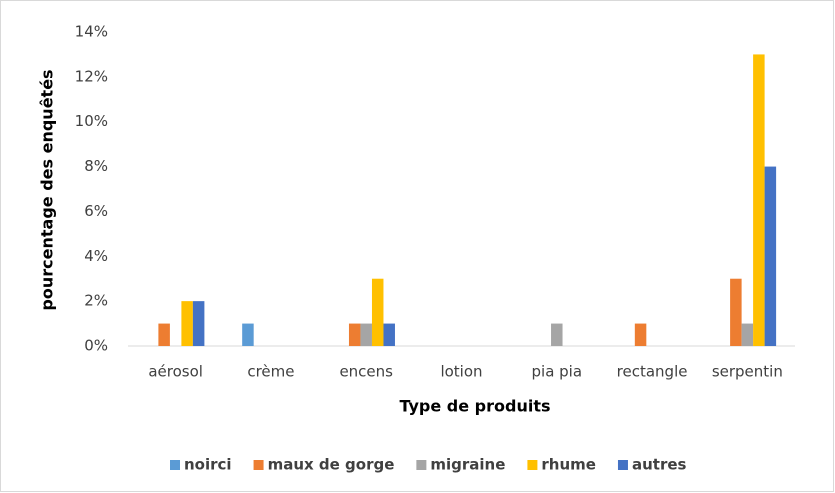  What do you see at coordinates (747, 372) in the screenshot?
I see `x-tick-label: serpentin` at bounding box center [747, 372].